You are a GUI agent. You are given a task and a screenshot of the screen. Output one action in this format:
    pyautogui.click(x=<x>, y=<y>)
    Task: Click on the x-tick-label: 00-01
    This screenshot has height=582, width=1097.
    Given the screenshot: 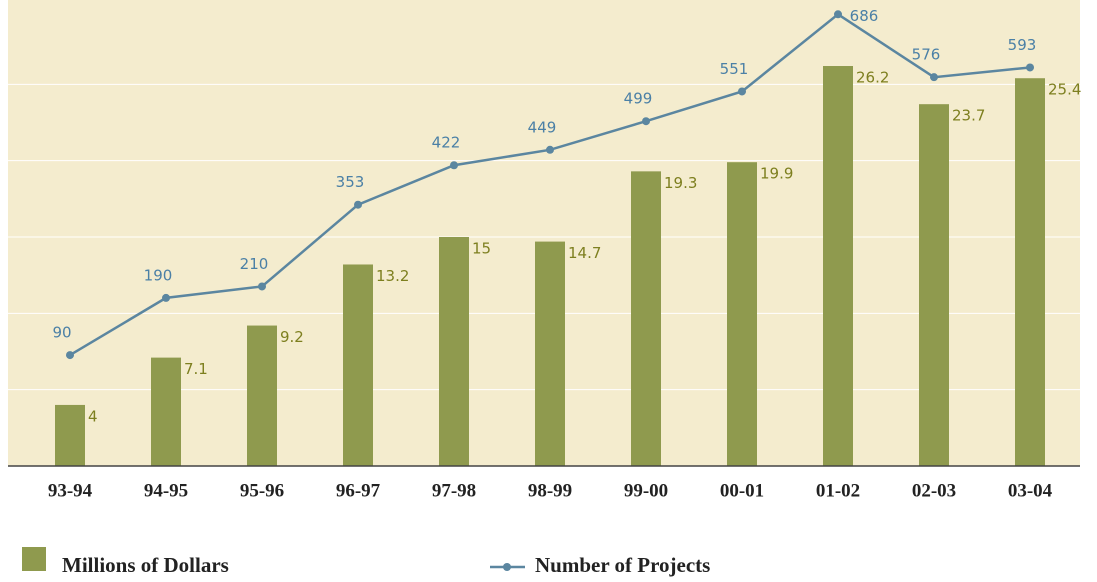 What is the action you would take?
    pyautogui.click(x=742, y=490)
    